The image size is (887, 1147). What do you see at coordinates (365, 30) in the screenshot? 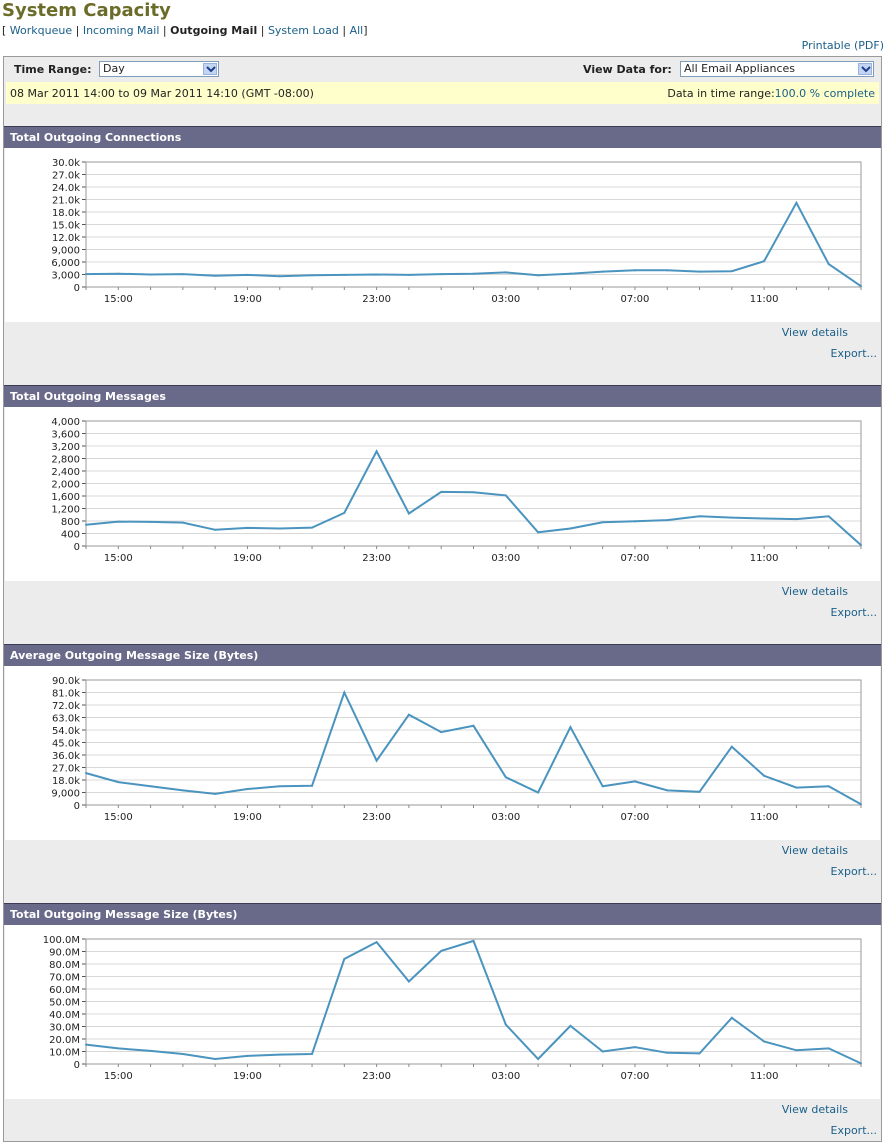
I see `subnav-close-bracket: ]` at bounding box center [365, 30].